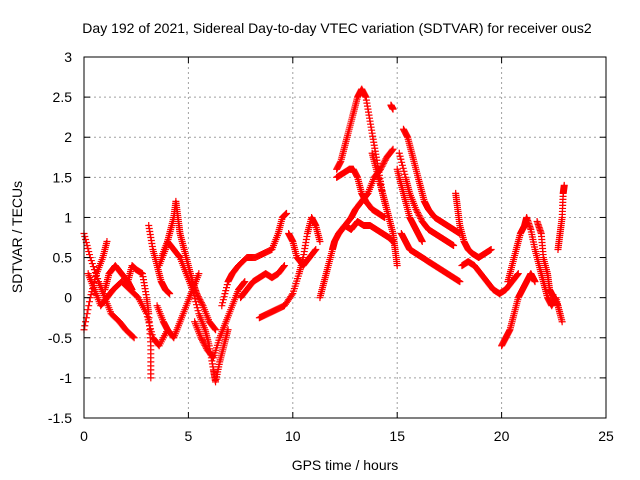  What do you see at coordinates (63, 97) in the screenshot?
I see `y-tick-label: 2.5` at bounding box center [63, 97].